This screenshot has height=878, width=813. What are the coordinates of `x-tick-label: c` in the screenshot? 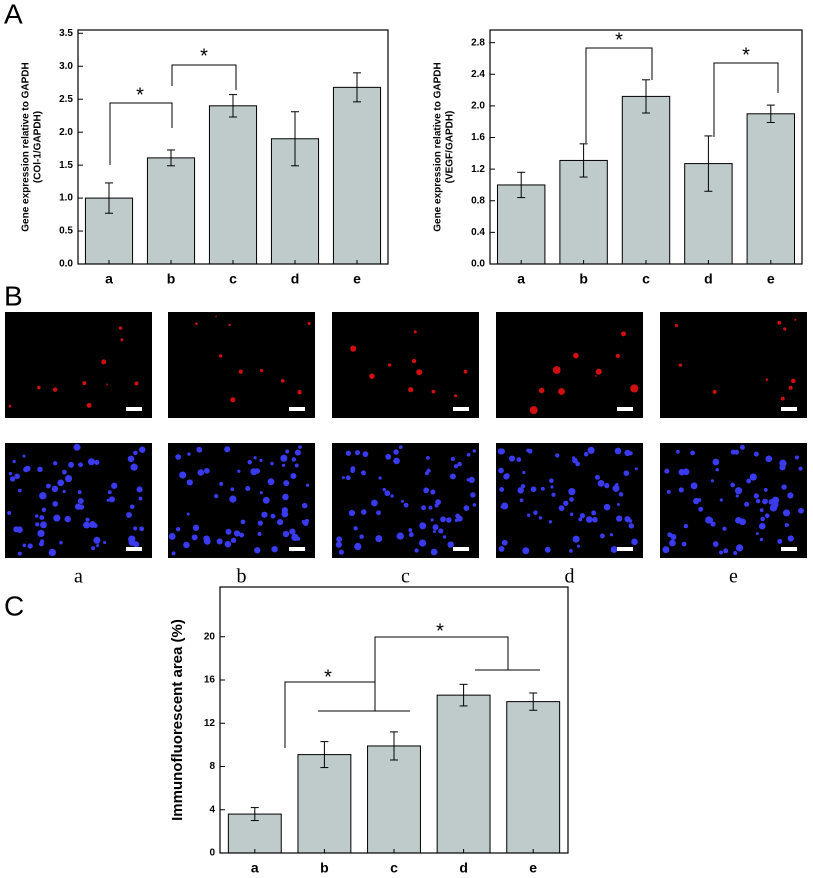 It's located at (646, 279).